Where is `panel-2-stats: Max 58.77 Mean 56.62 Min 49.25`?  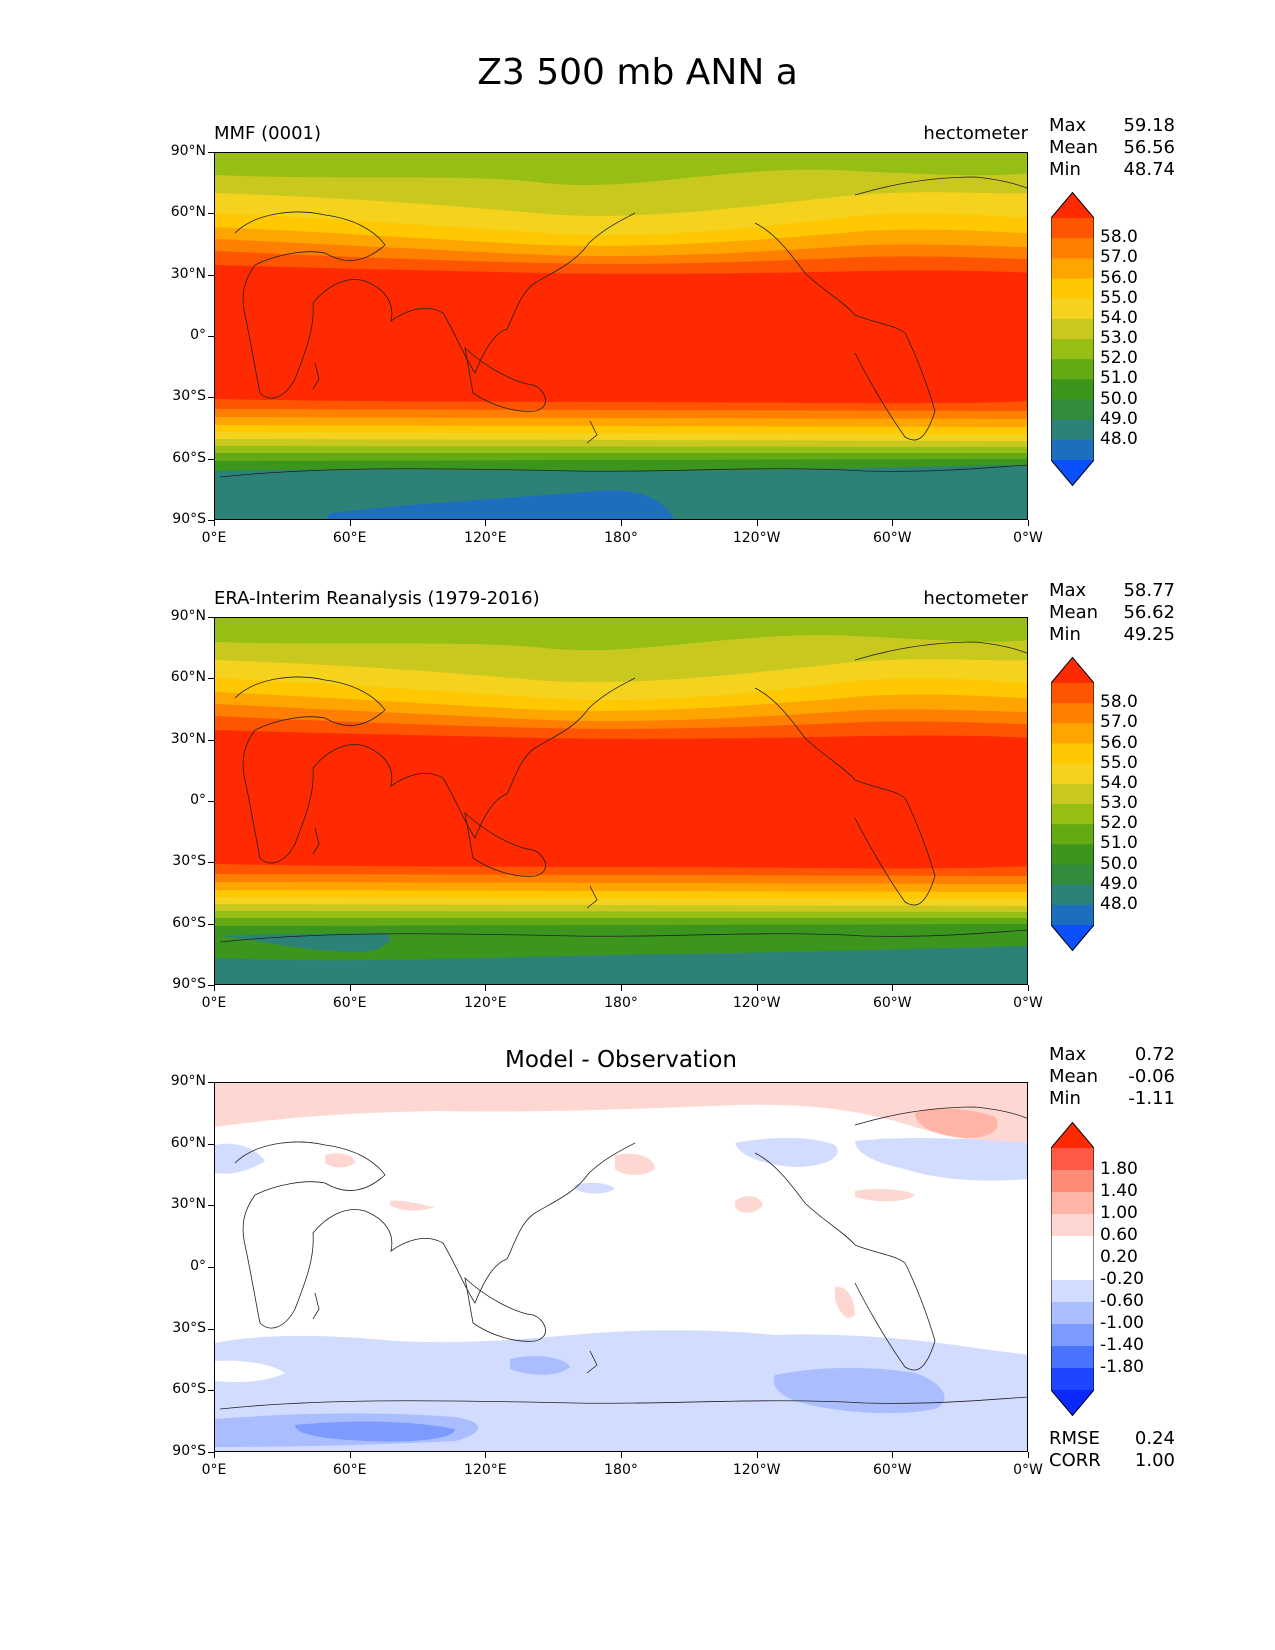
panel-2-stats: Max 58.77 Mean 56.62 Min 49.25 is located at coordinates (1112, 613).